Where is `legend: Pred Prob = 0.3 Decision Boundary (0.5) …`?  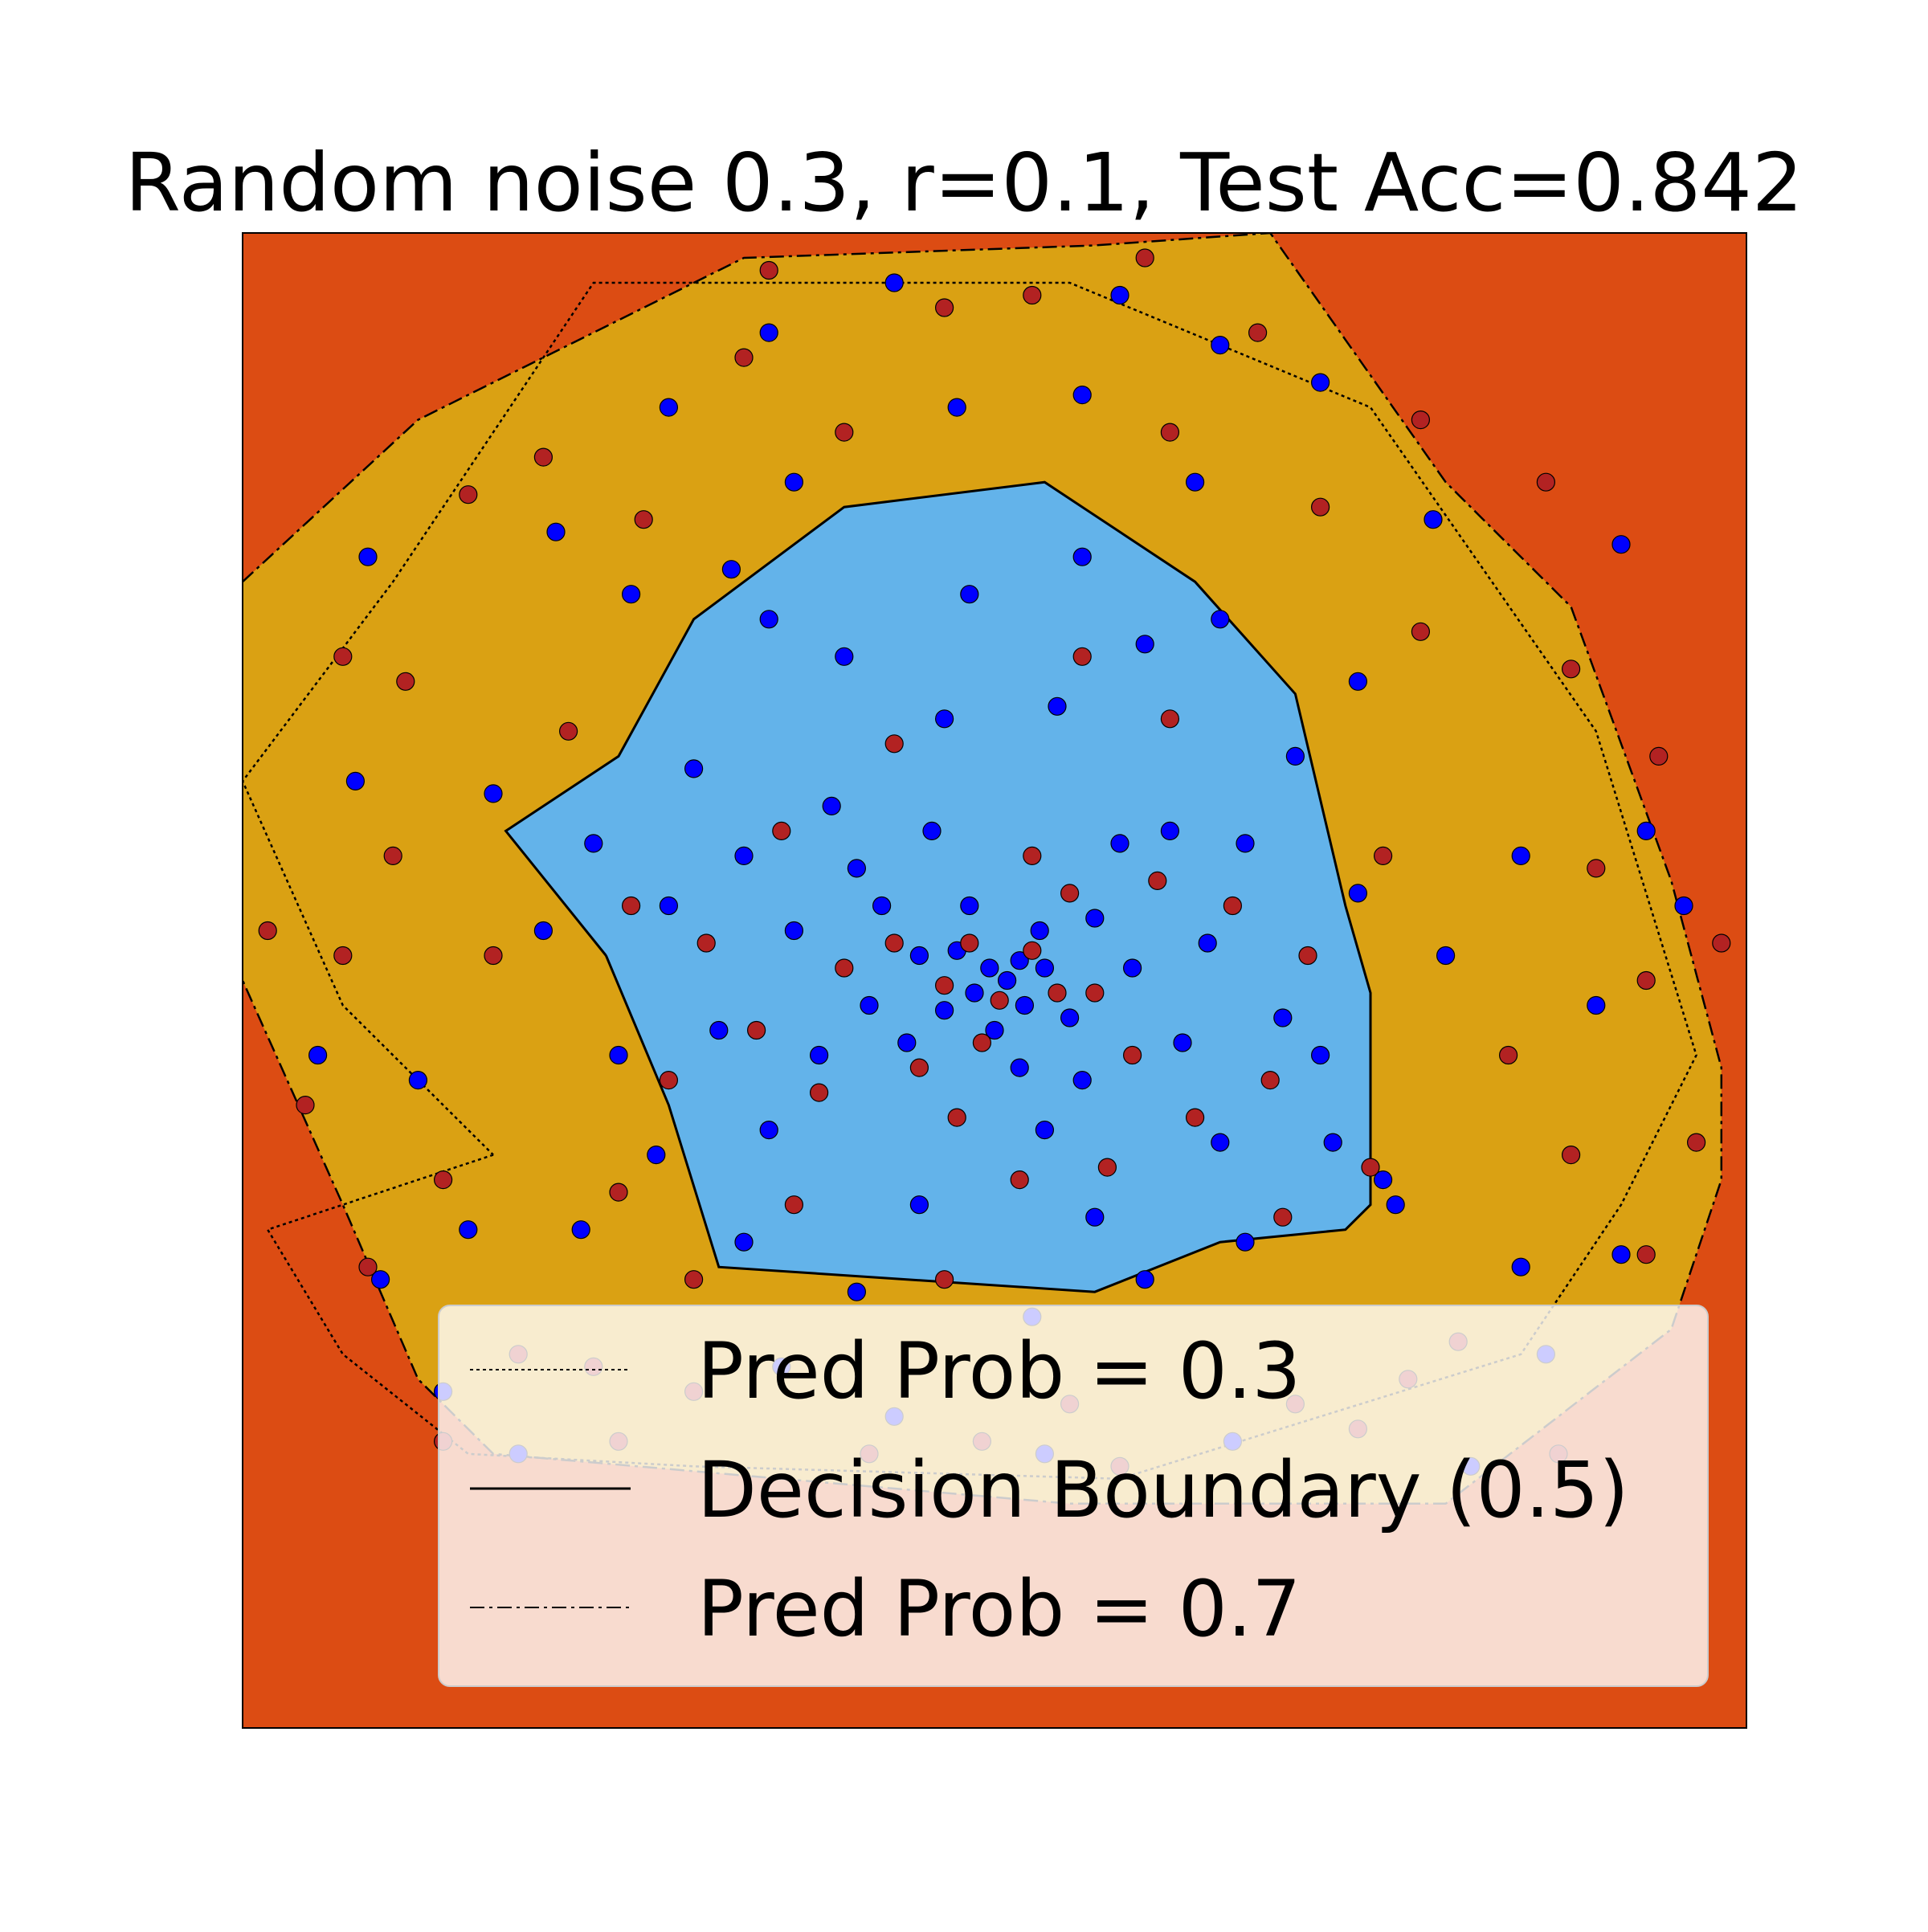
legend: Pred Prob = 0.3 Decision Boundary (0.5) … is located at coordinates (1073, 1496).